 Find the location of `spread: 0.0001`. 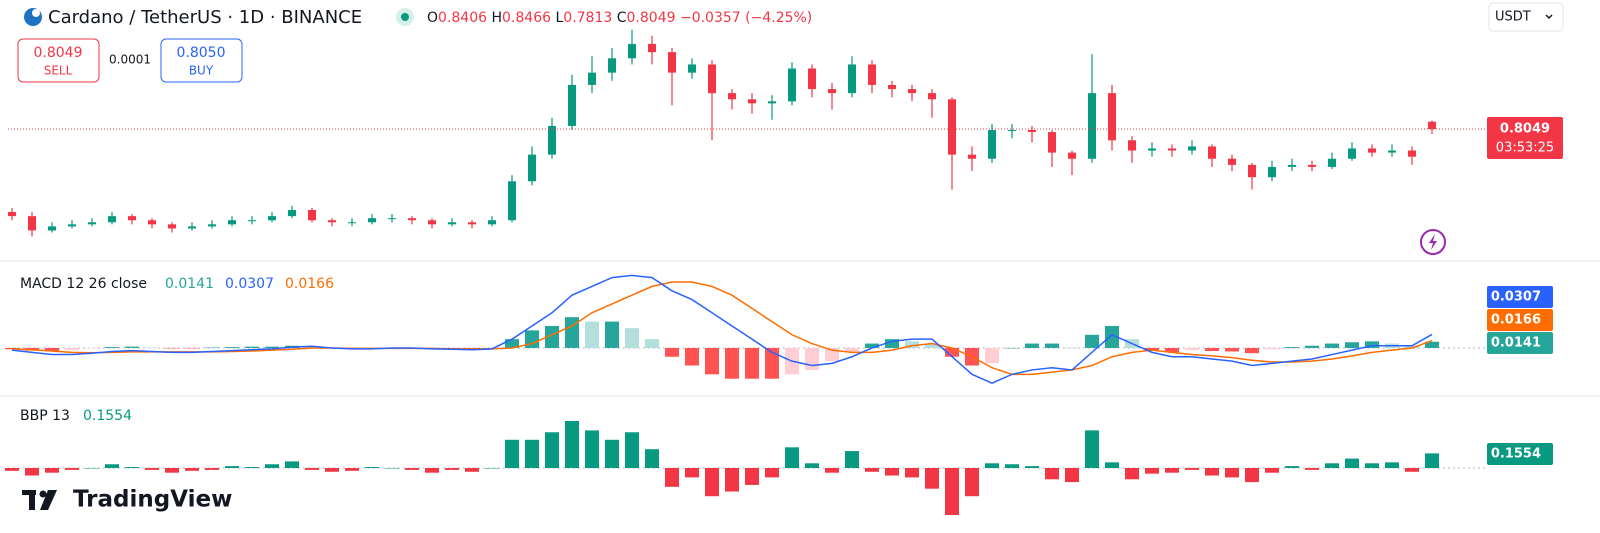

spread: 0.0001 is located at coordinates (130, 60).